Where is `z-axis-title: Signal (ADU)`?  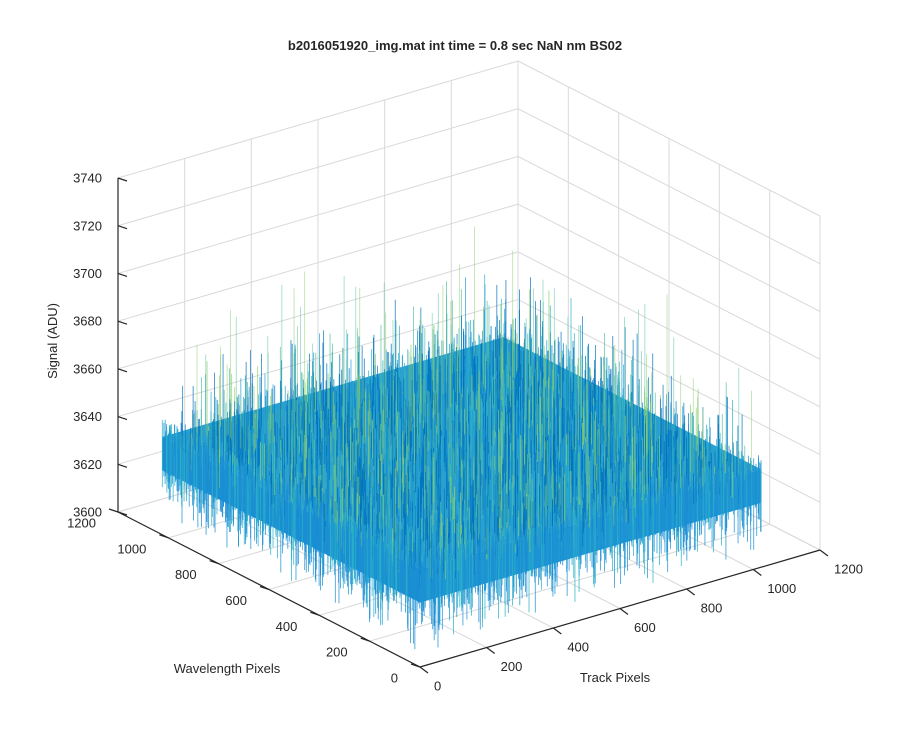
z-axis-title: Signal (ADU) is located at coordinates (52, 341).